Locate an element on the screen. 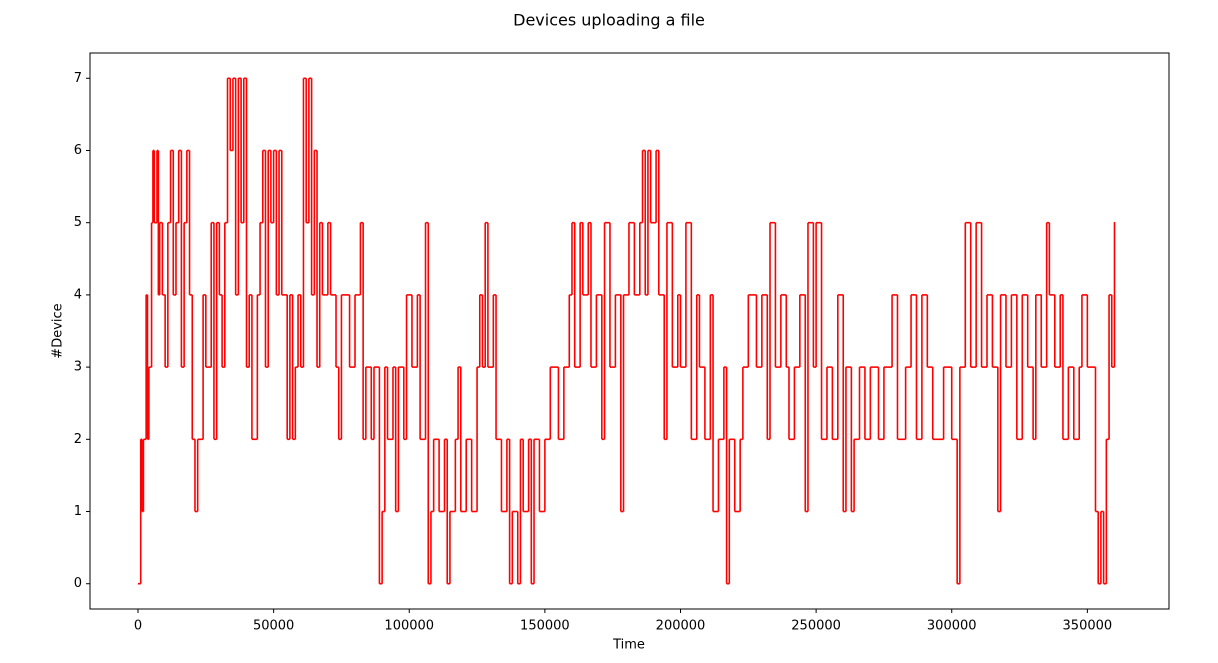 This screenshot has height=663, width=1218. y-tick-label: 4 is located at coordinates (78, 294).